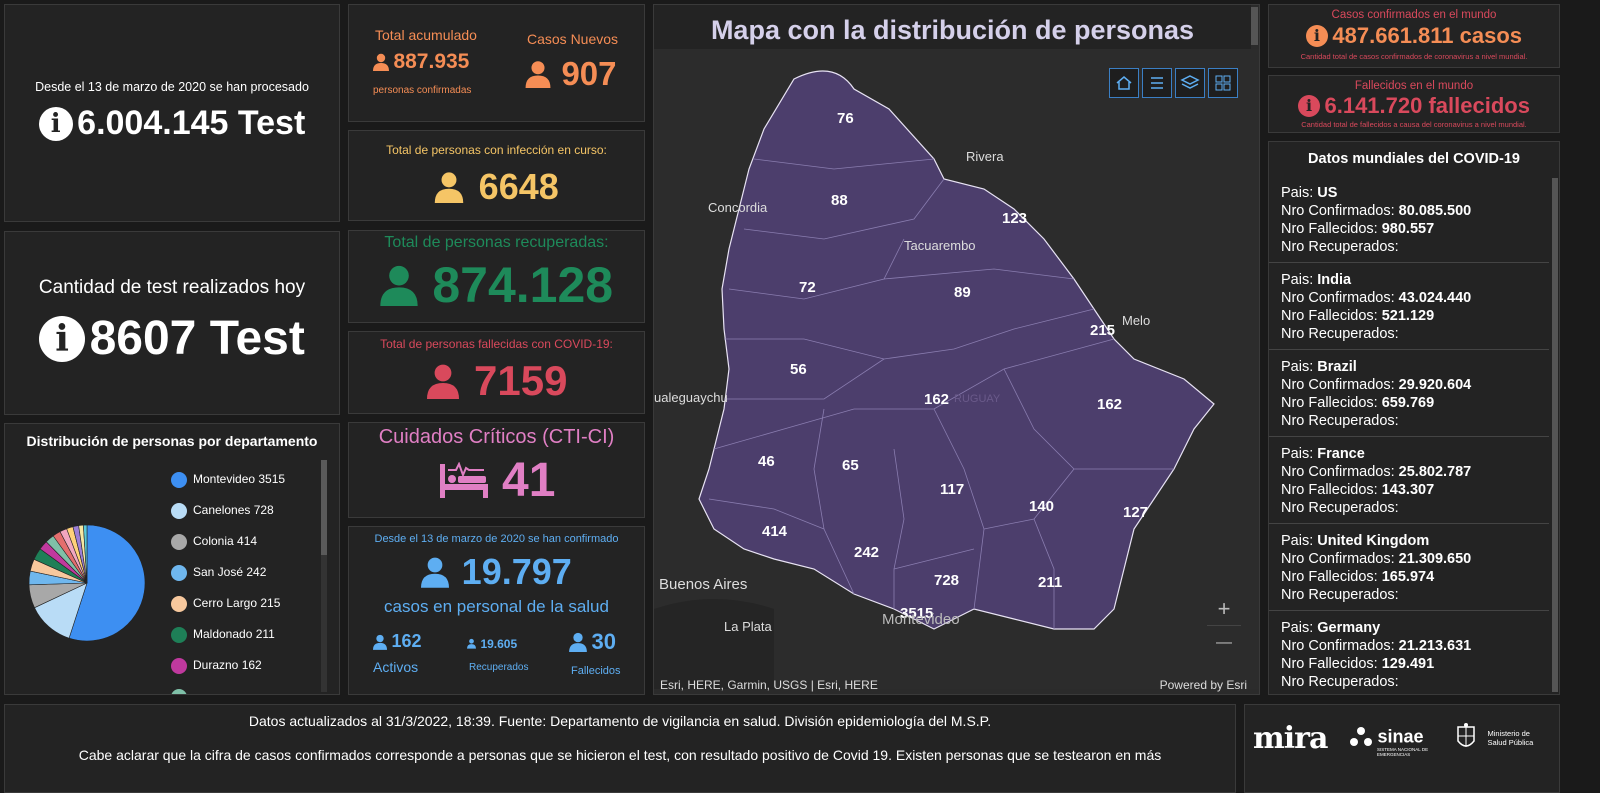 Image resolution: width=1600 pixels, height=793 pixels. I want to click on recuperados-label: Recuperados, so click(499, 667).